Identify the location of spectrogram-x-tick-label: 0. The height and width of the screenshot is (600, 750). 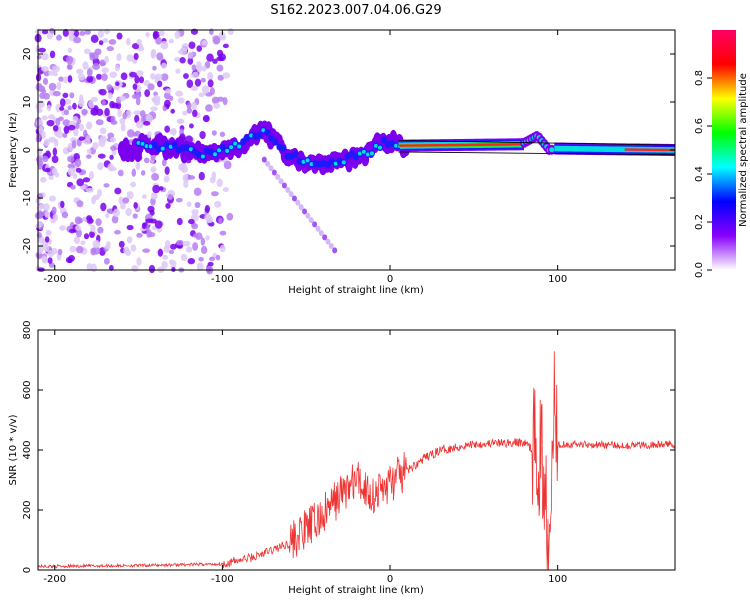
(390, 279).